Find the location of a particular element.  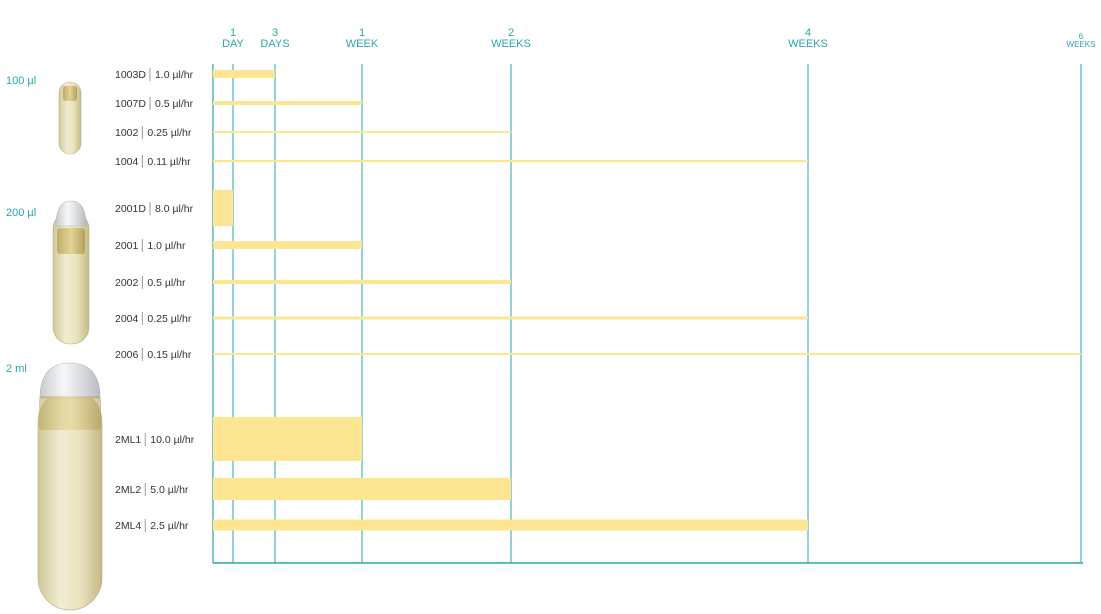

pump-size-label-0: 100 µl is located at coordinates (21, 81).